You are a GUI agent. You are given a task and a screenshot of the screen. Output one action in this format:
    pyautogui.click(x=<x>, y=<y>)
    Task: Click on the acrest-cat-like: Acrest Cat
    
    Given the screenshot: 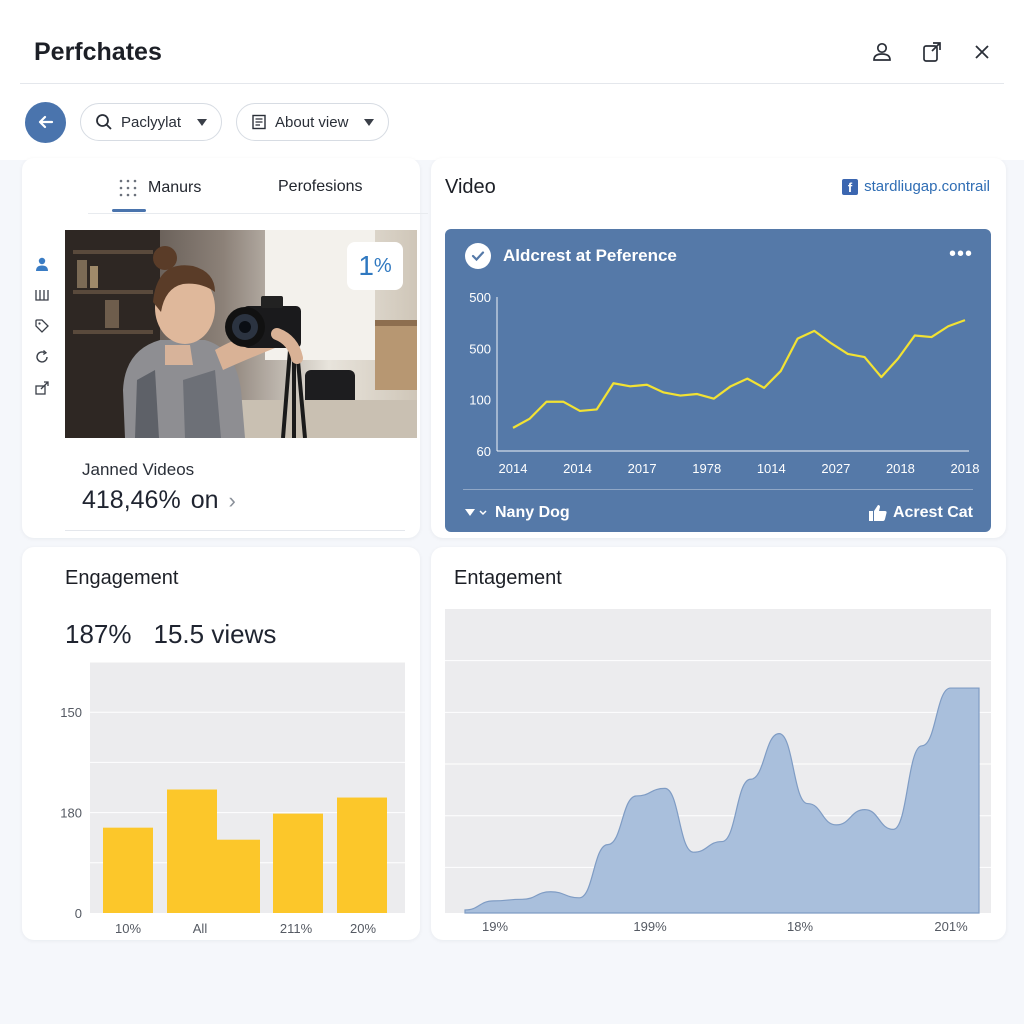 What is the action you would take?
    pyautogui.click(x=920, y=513)
    